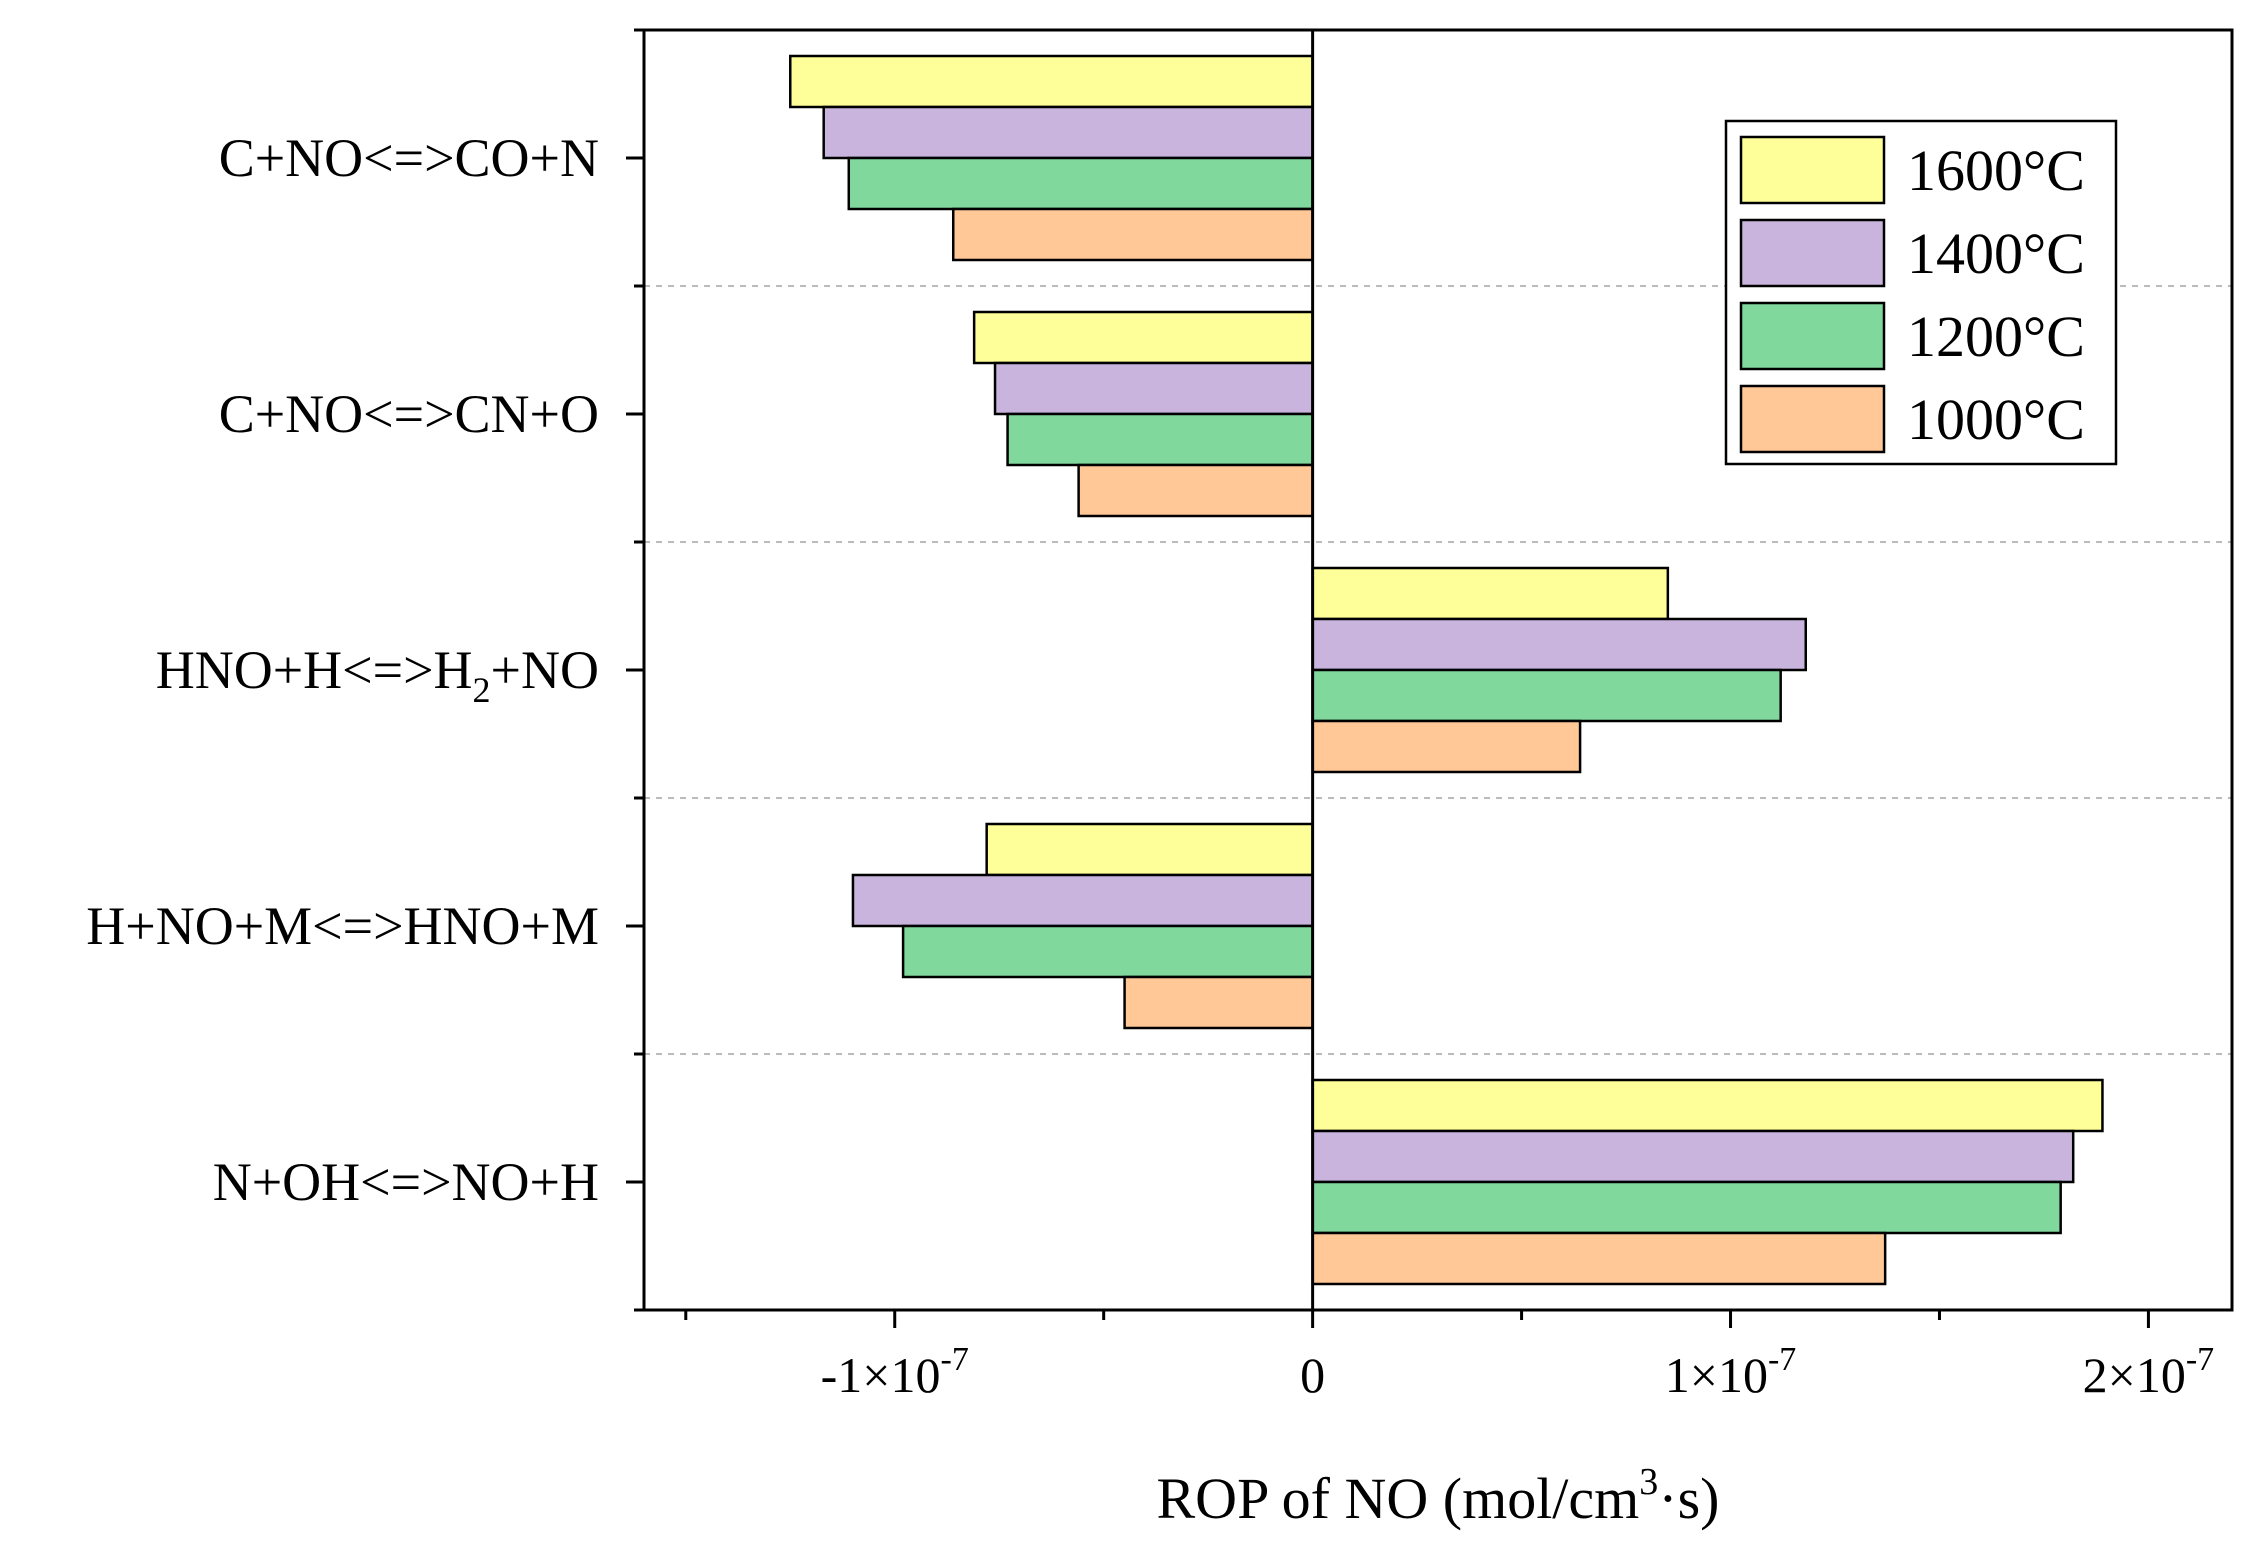  I want to click on y-category-label: H+NO+M<=>HNO+M, so click(342, 926).